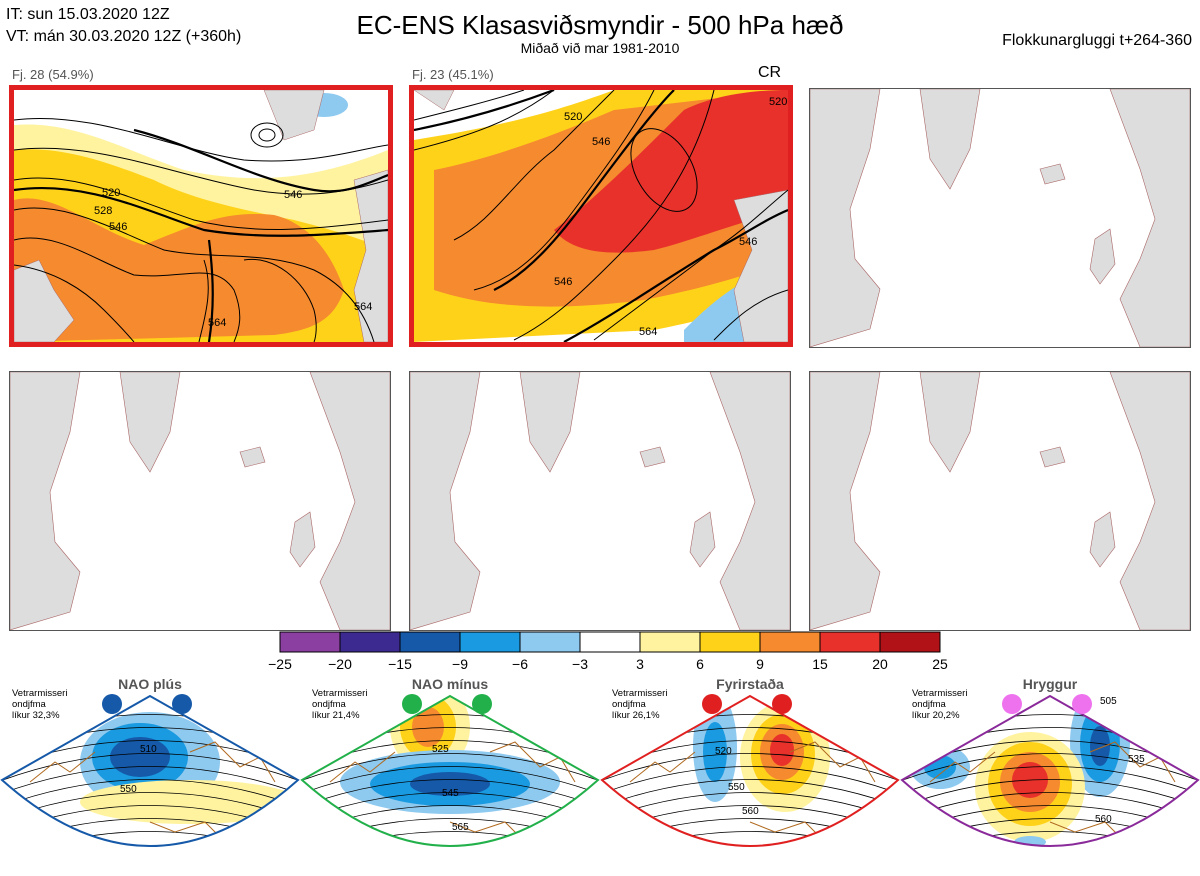 Image resolution: width=1200 pixels, height=876 pixels. I want to click on colorbar-tick-label: 6, so click(700, 664).